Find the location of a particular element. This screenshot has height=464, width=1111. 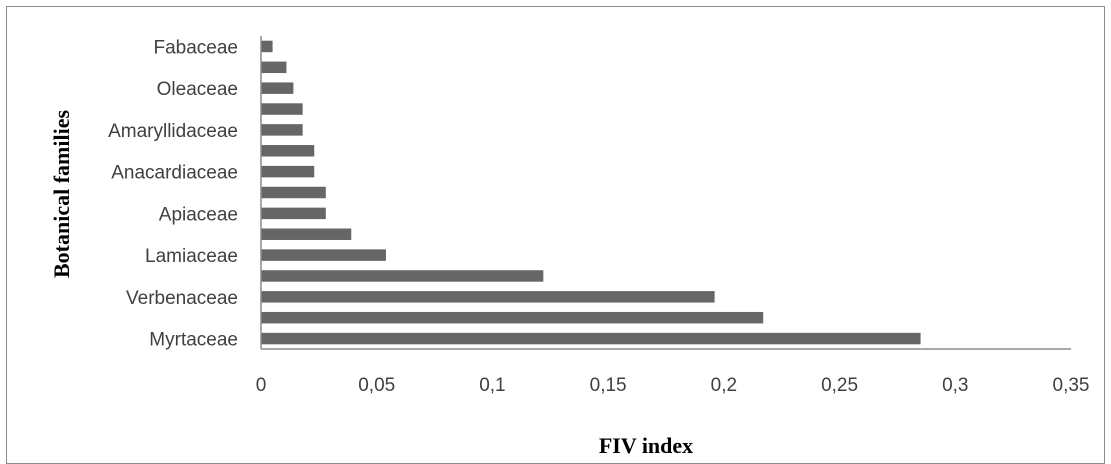

x-tick-label: 0,05 is located at coordinates (376, 385).